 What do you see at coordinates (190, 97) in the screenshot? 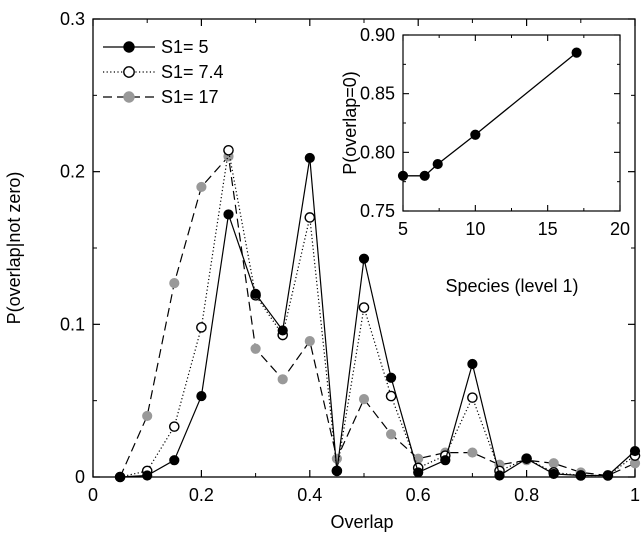
I see `legend-label: S1= 17` at bounding box center [190, 97].